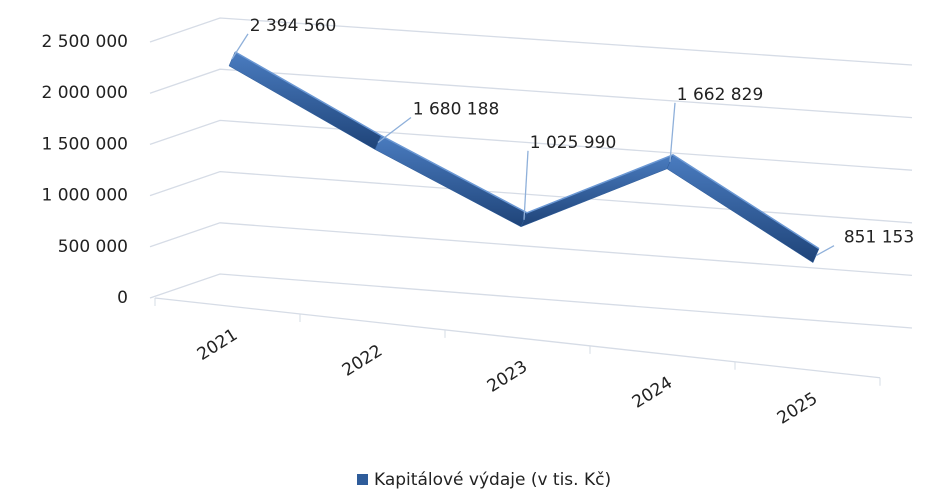 The height and width of the screenshot is (490, 929). I want to click on data-label: 1 025 990, so click(573, 143).